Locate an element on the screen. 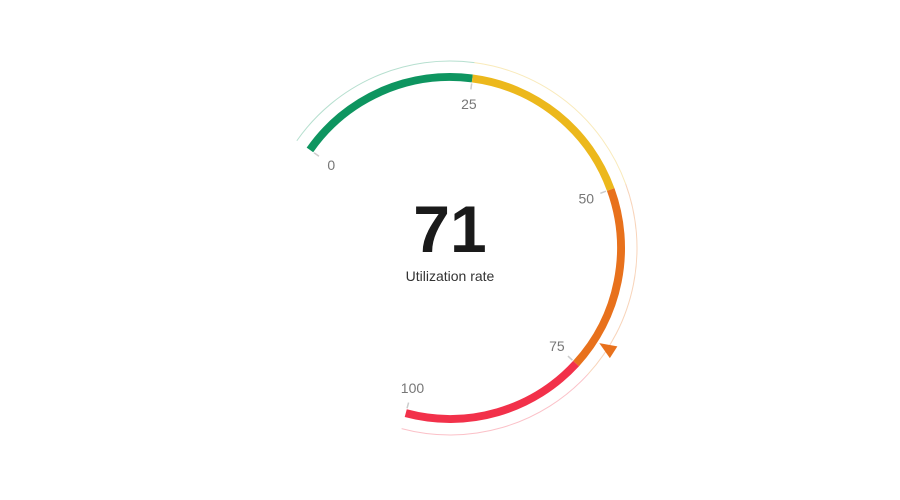  gauge-value: 71 is located at coordinates (449, 229).